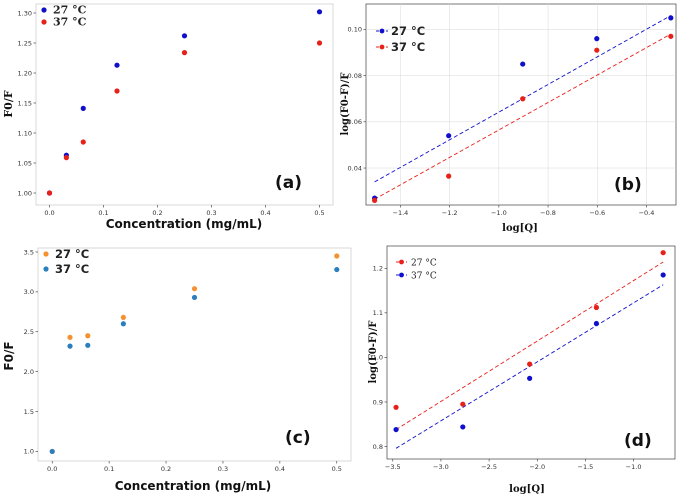 The image size is (680, 499). I want to click on panel-b-y-tick-label: 0.08, so click(355, 76).